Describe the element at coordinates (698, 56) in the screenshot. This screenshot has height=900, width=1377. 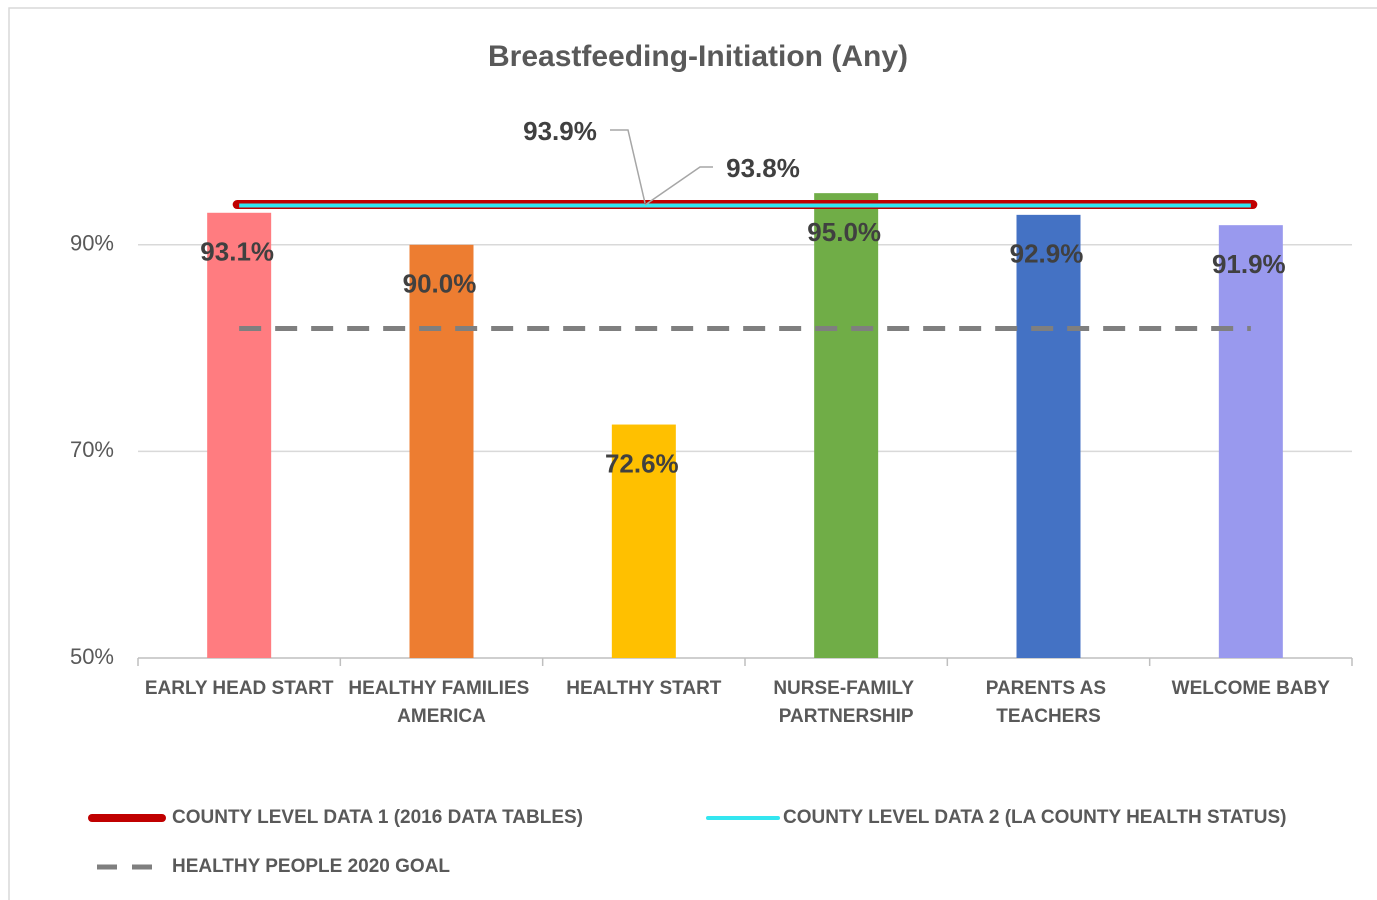
I see `chart-title: Breastfeeding-Initiation (Any)` at that location.